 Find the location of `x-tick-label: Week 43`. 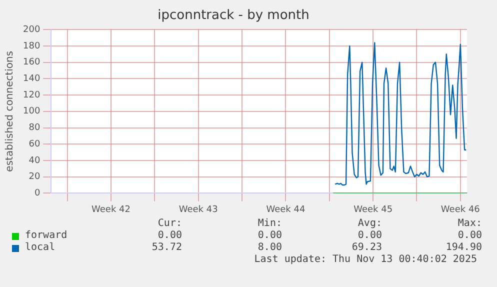

x-tick-label: Week 43 is located at coordinates (198, 209).